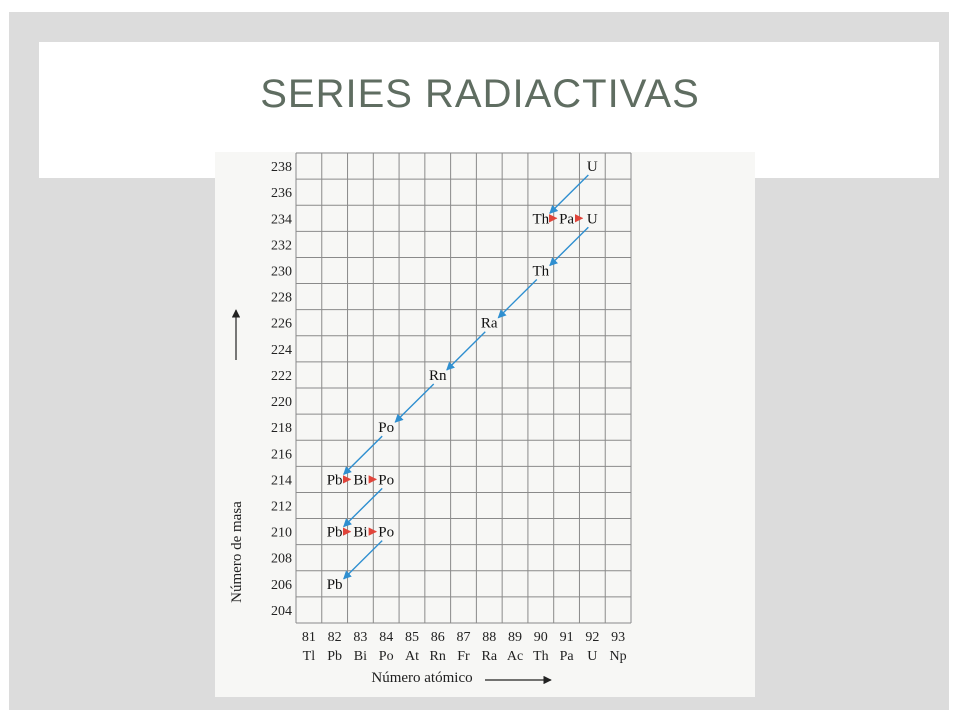 This screenshot has height=720, width=960. Describe the element at coordinates (335, 637) in the screenshot. I see `x-tick-number: 82` at that location.